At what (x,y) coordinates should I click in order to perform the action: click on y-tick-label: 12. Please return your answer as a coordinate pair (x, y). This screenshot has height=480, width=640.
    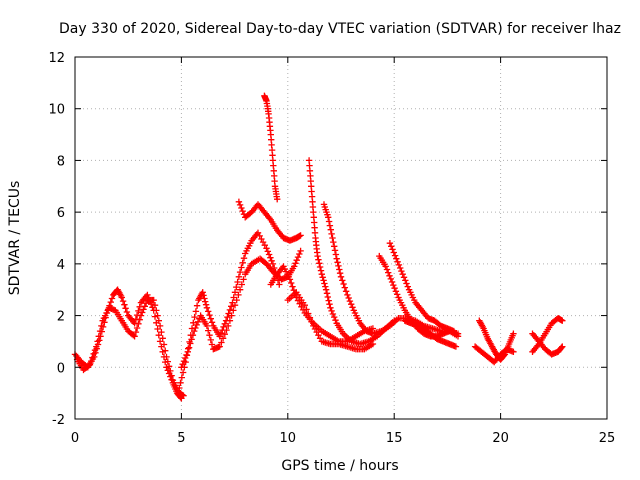
    Looking at the image, I should click on (56, 58).